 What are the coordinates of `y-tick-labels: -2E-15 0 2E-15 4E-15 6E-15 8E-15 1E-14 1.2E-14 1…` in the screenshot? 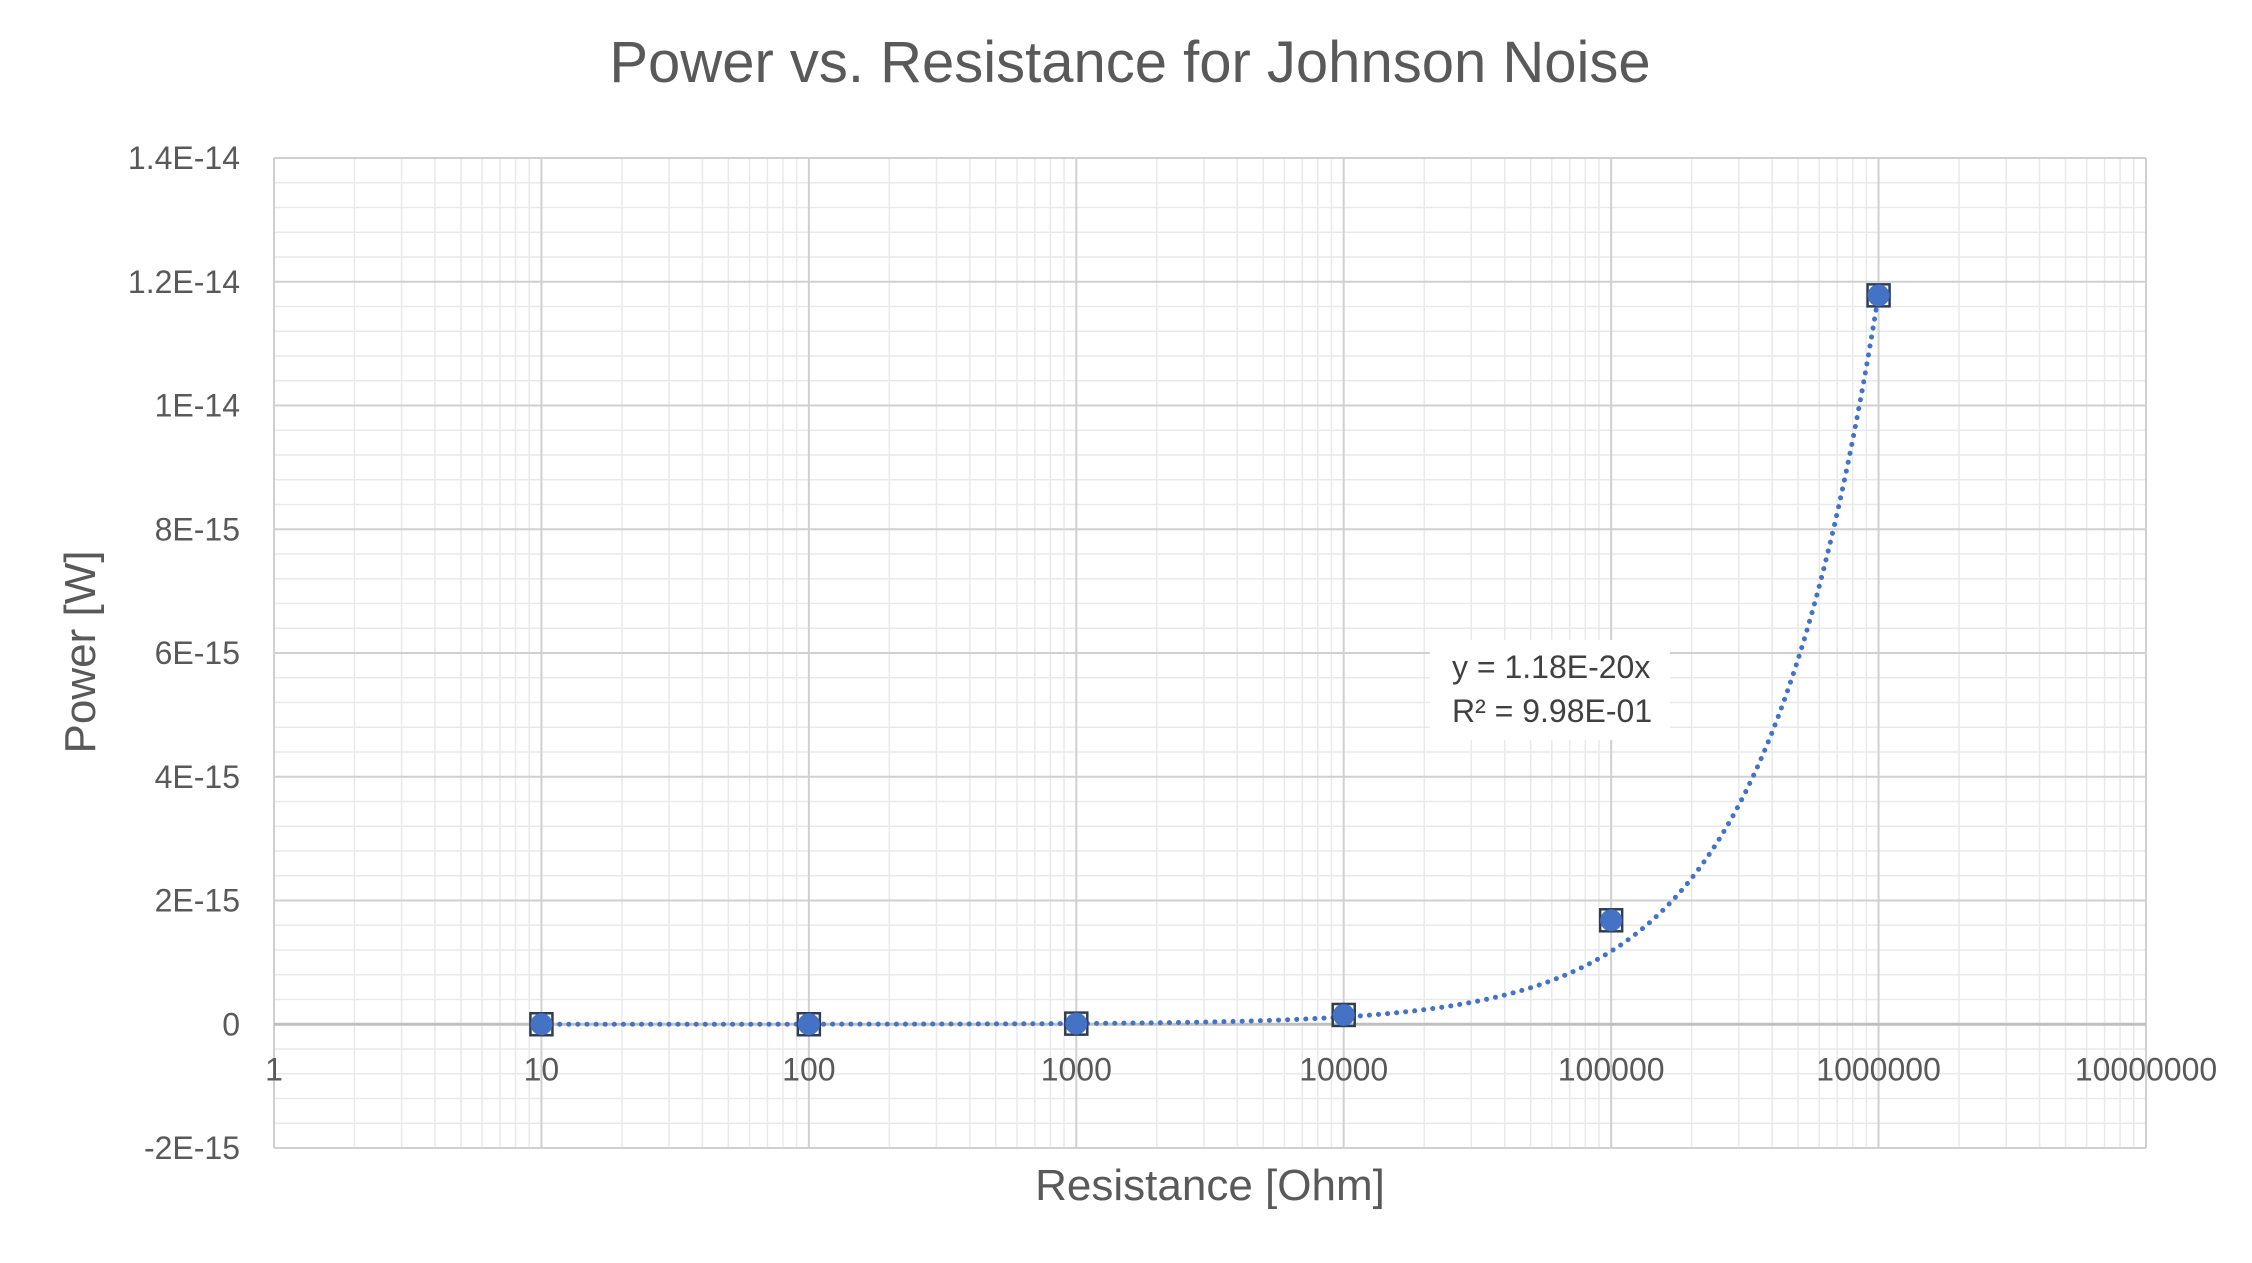 It's located at (184, 653).